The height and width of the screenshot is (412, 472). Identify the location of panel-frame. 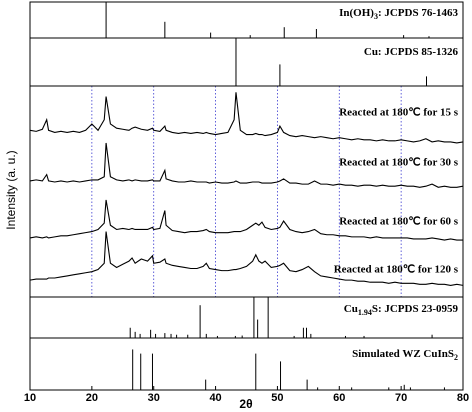
(246, 364).